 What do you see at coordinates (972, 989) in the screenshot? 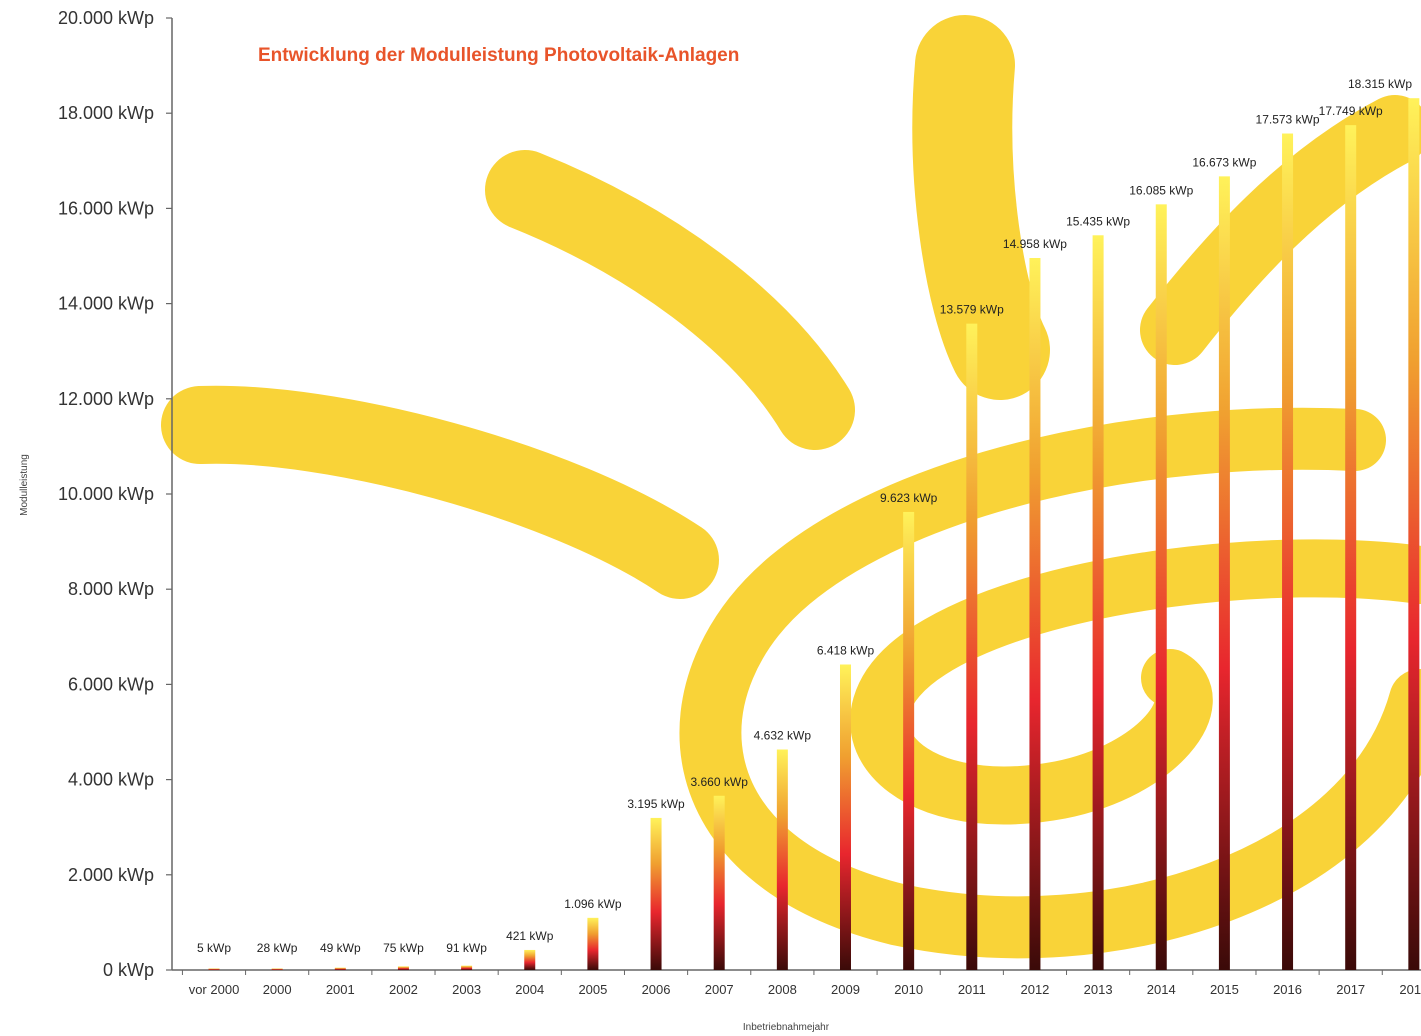
I see `x-tick-label: 2011` at bounding box center [972, 989].